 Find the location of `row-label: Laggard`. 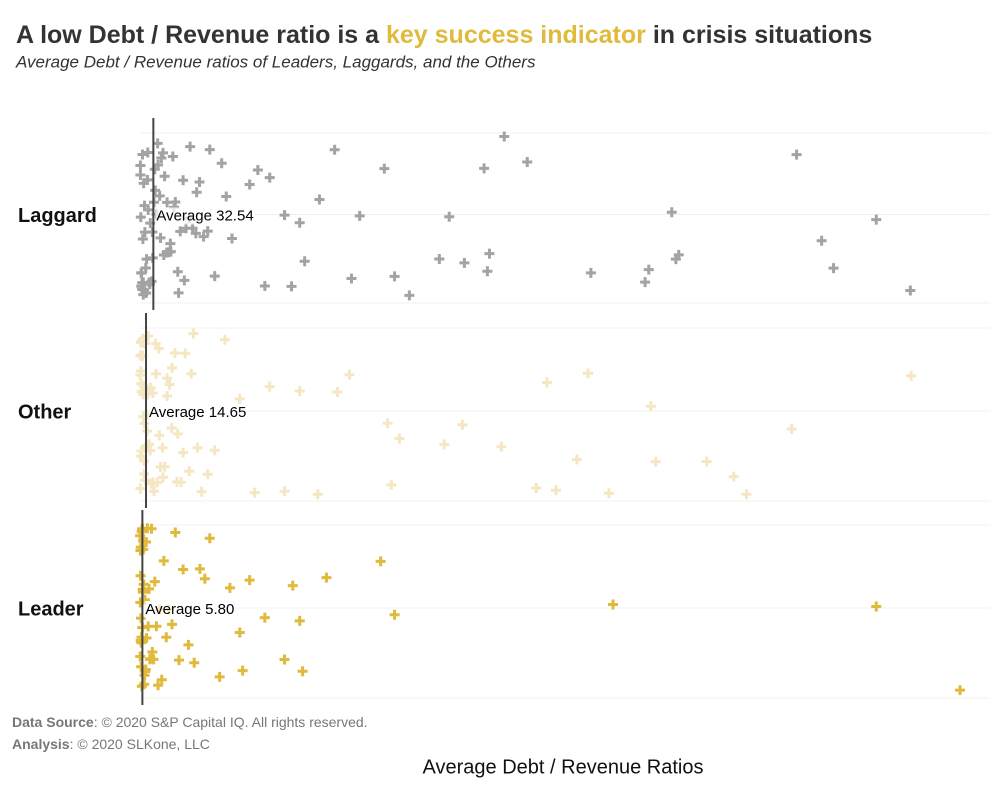

row-label: Laggard is located at coordinates (57, 216).